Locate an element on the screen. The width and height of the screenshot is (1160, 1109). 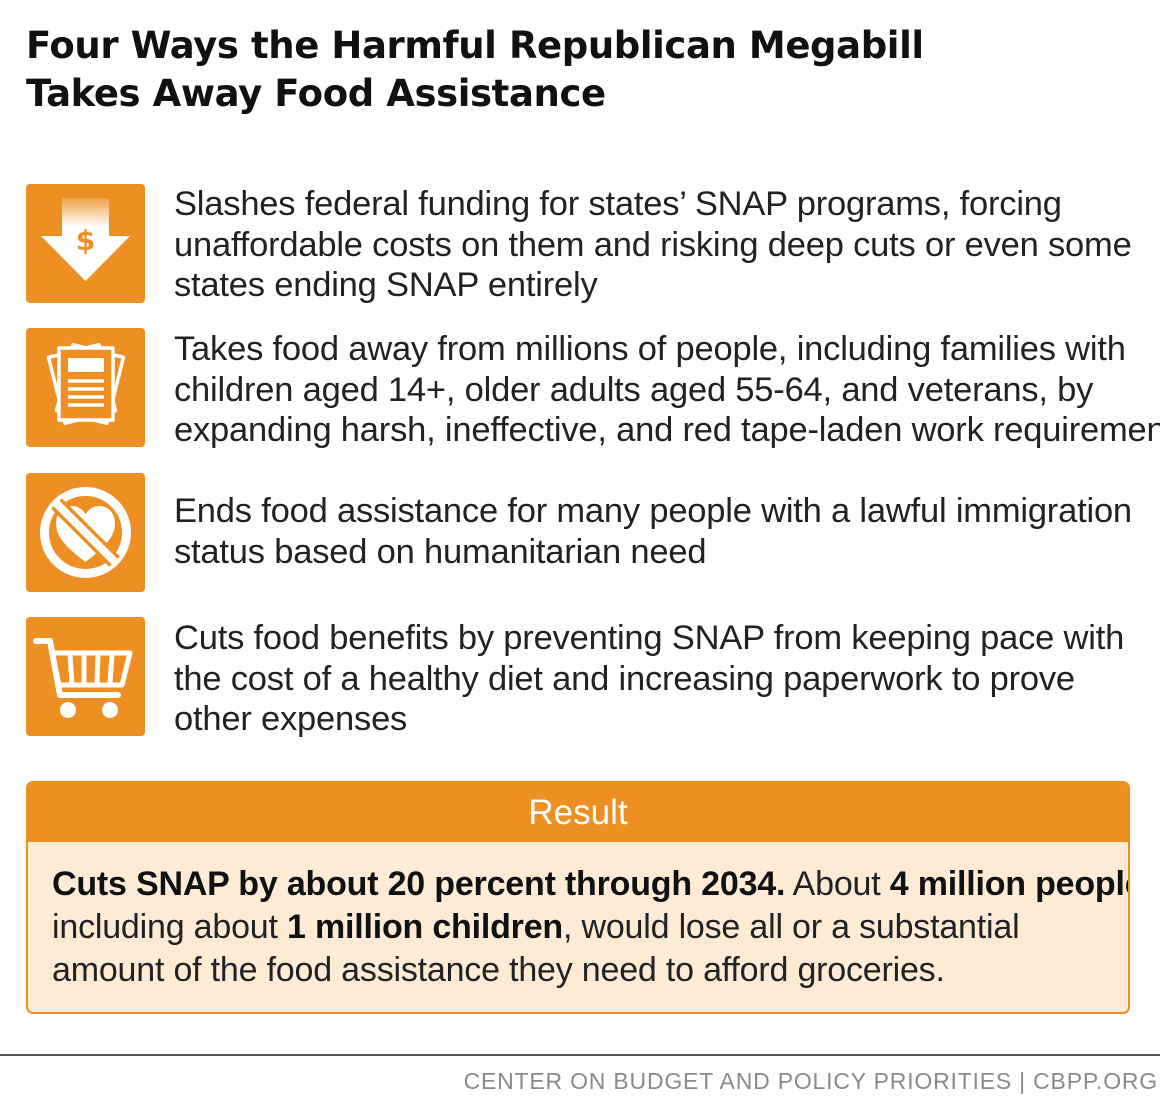
result-text: About is located at coordinates (837, 884).